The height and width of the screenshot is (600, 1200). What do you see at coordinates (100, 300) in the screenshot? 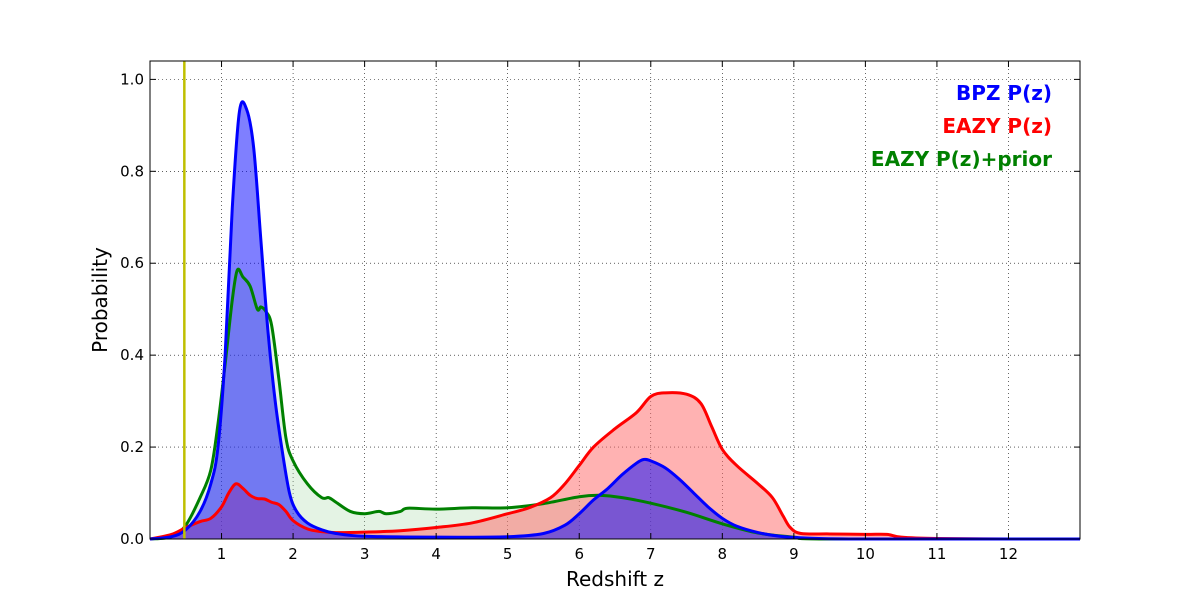
I see `y-axis-title: Probability` at bounding box center [100, 300].